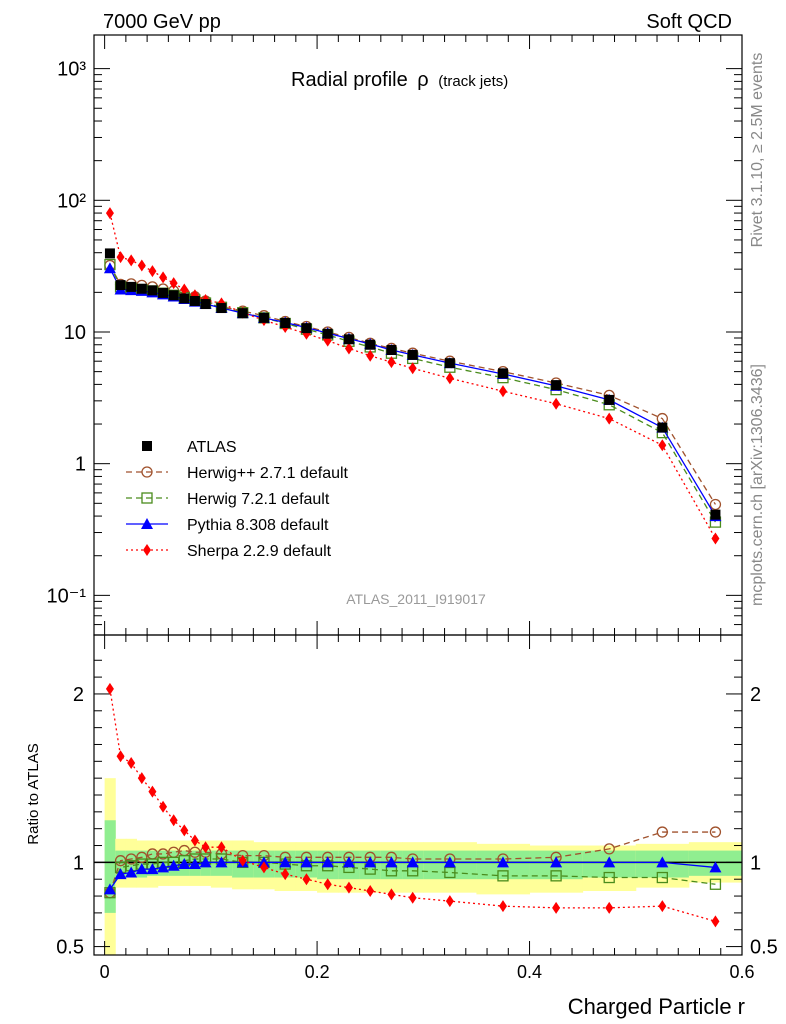 This screenshot has height=1024, width=786. I want to click on y-tick-label: 10, so click(75, 333).